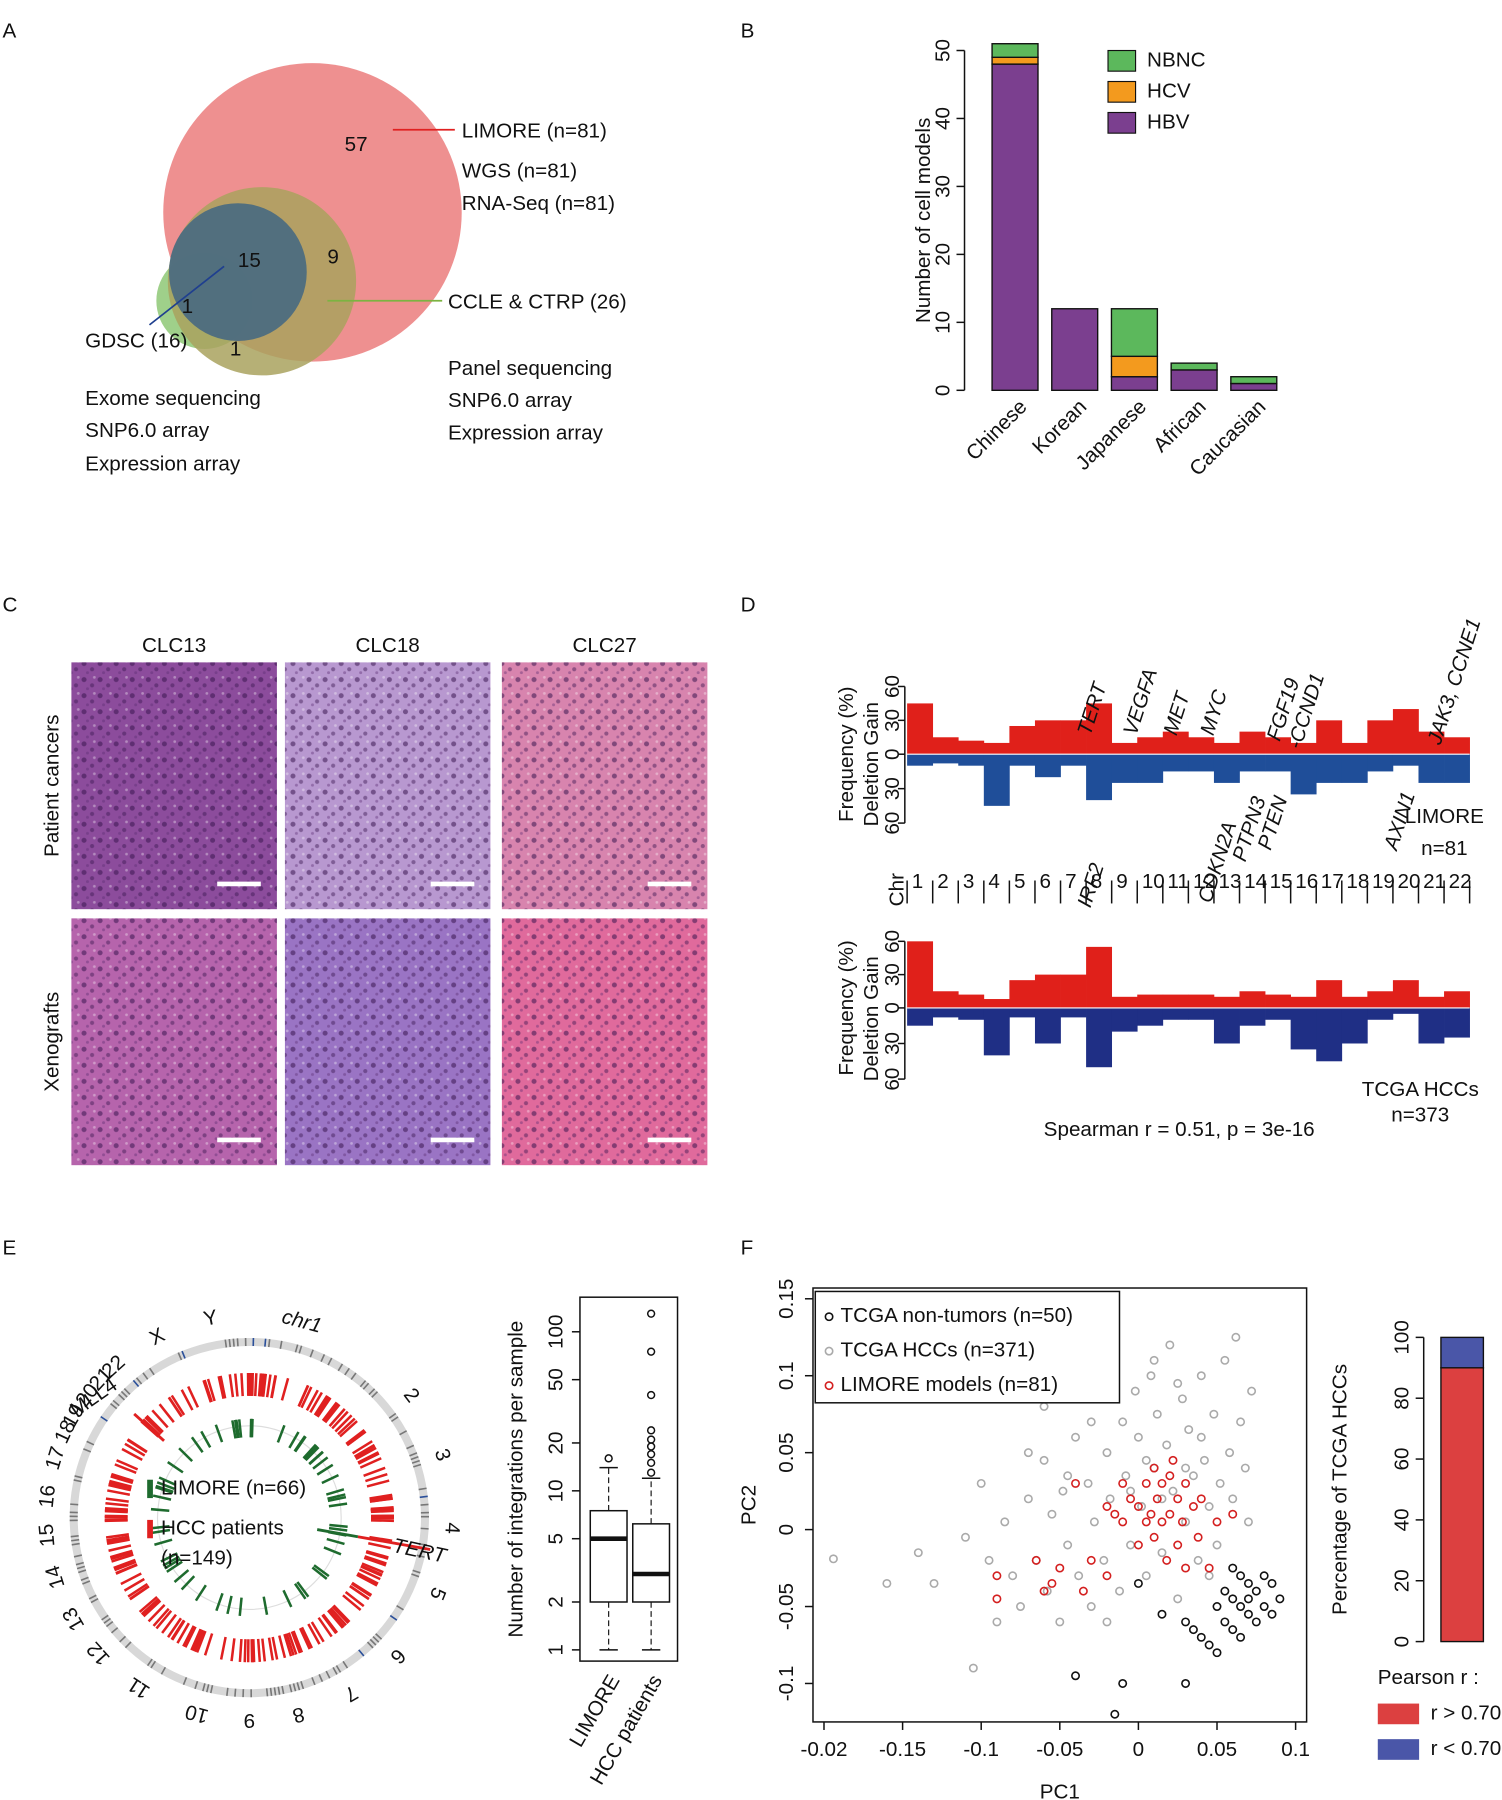  I want to click on chromosome-label: 2, so click(942, 881).